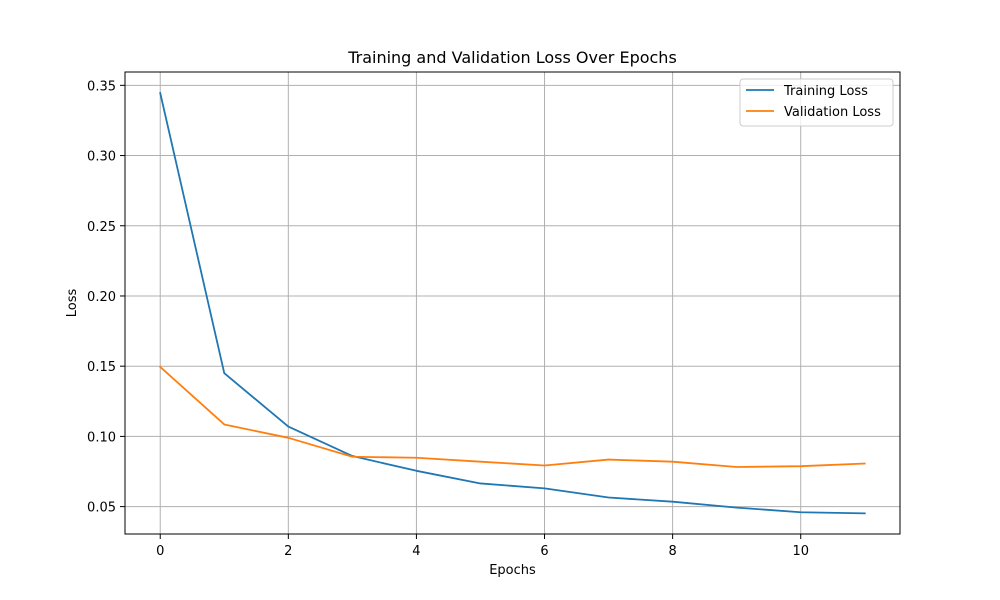 This screenshot has width=1000, height=600. What do you see at coordinates (825, 91) in the screenshot?
I see `legend-label-training-loss: Training Loss` at bounding box center [825, 91].